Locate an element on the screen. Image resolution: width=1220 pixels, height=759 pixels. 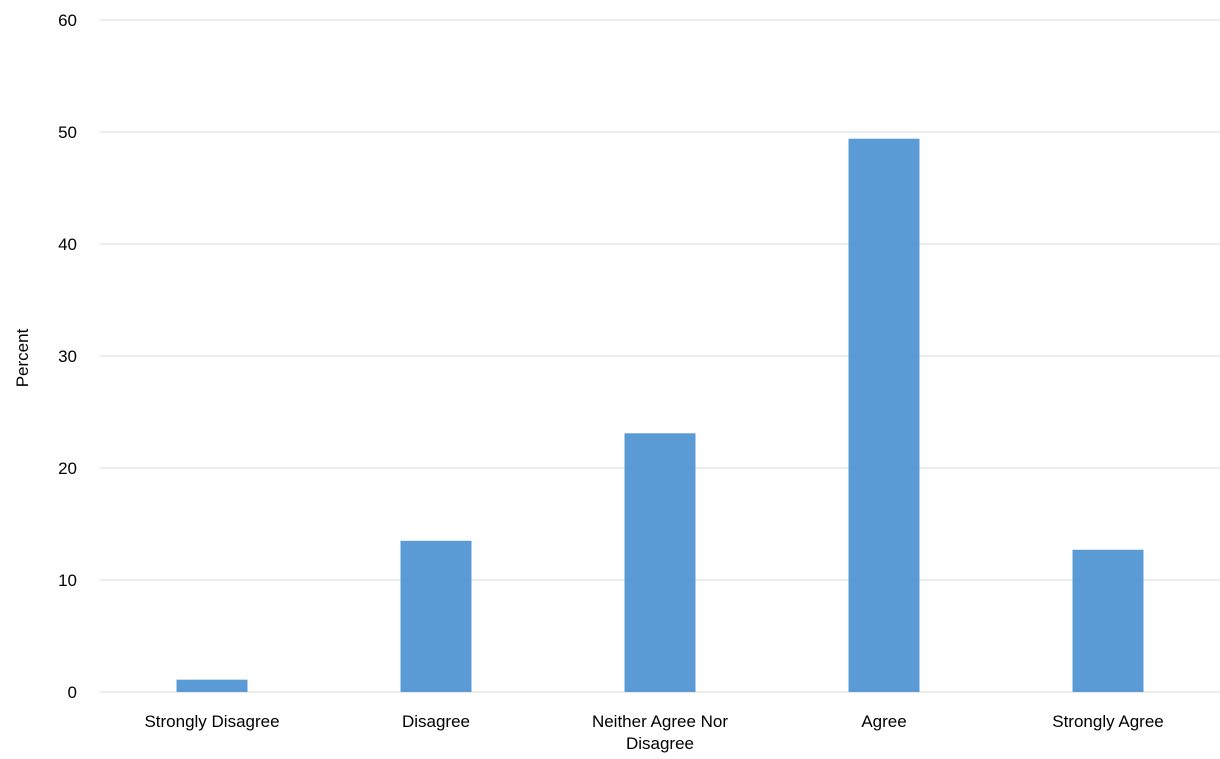
y-tick-label: 50 is located at coordinates (67, 132).